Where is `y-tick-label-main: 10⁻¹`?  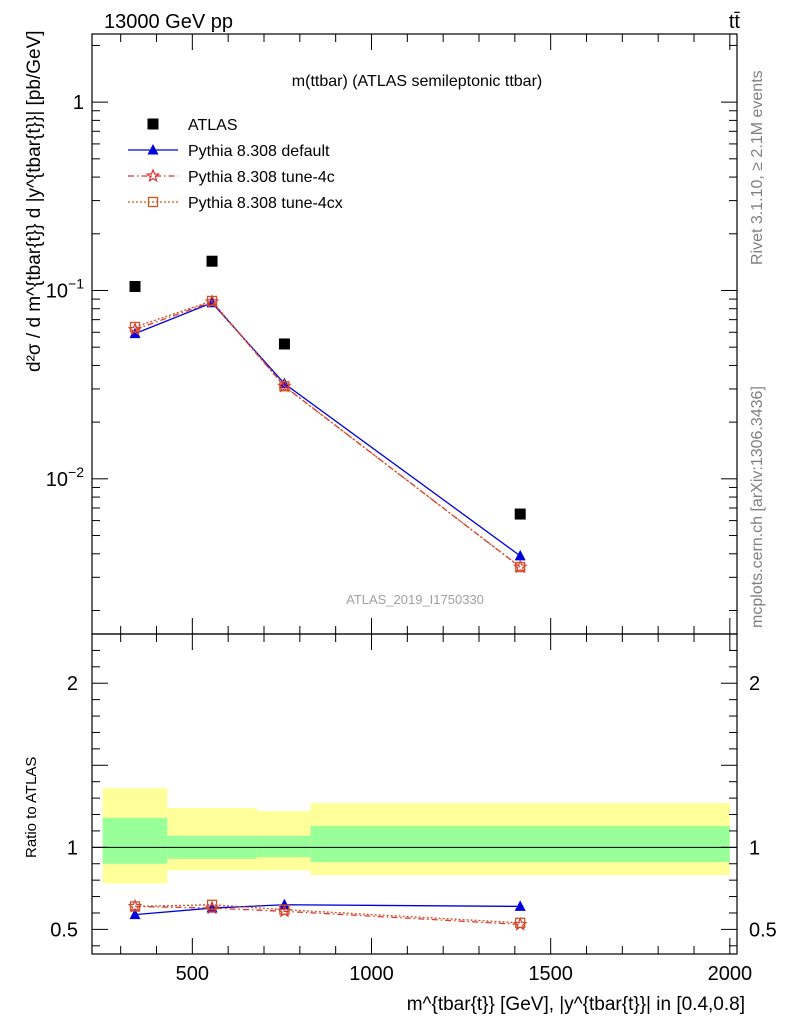
y-tick-label-main: 10⁻¹ is located at coordinates (65, 288).